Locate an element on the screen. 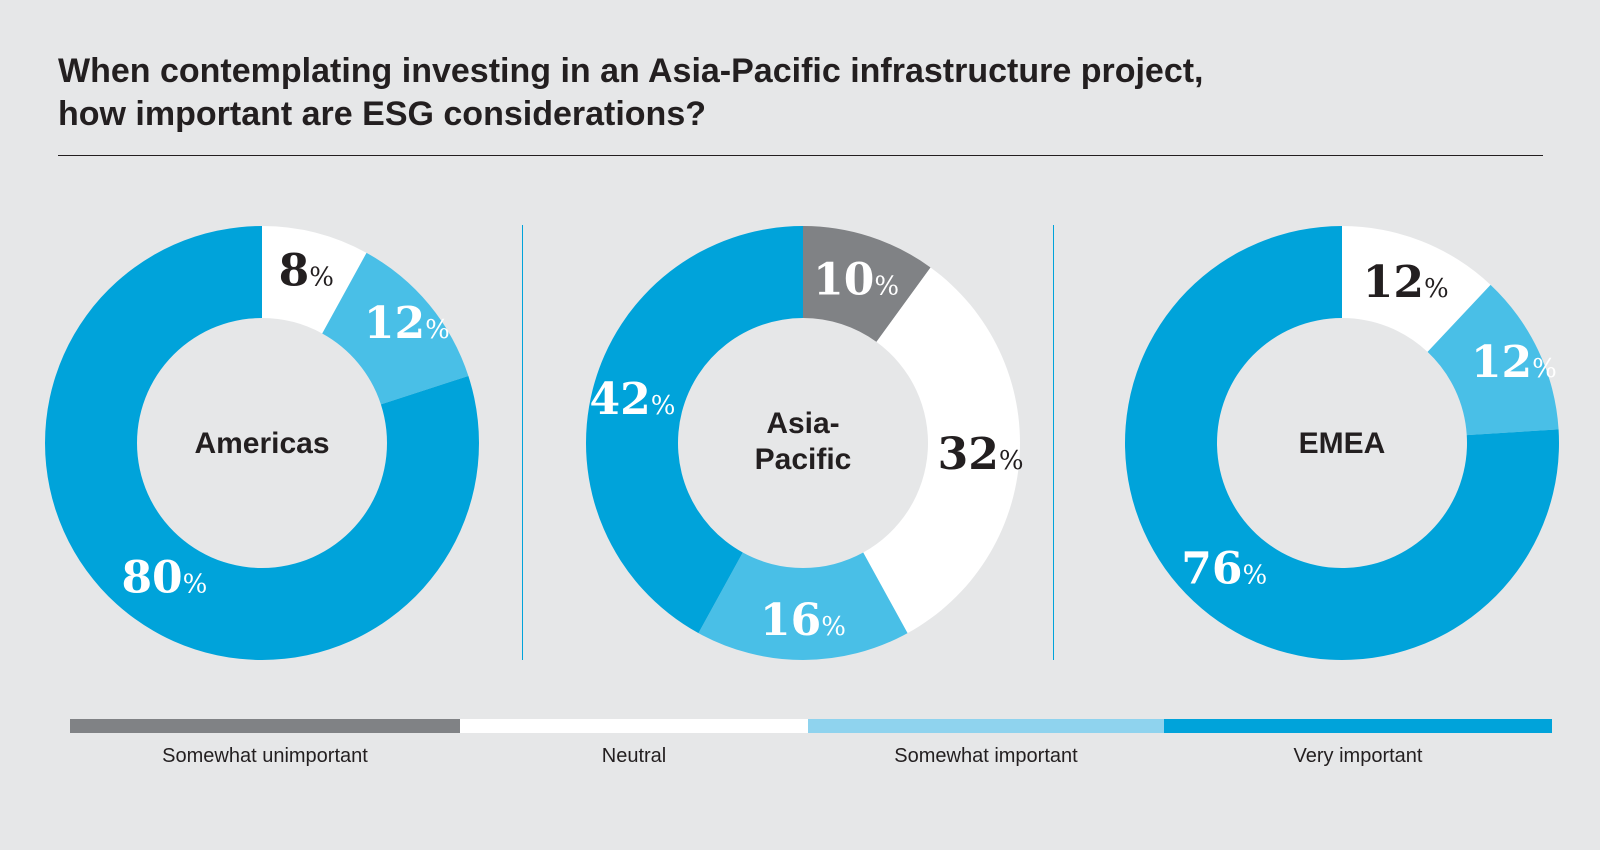 This screenshot has width=1600, height=850. legend-label-somewhat-unimportant: Somewhat unimportant is located at coordinates (265, 756).